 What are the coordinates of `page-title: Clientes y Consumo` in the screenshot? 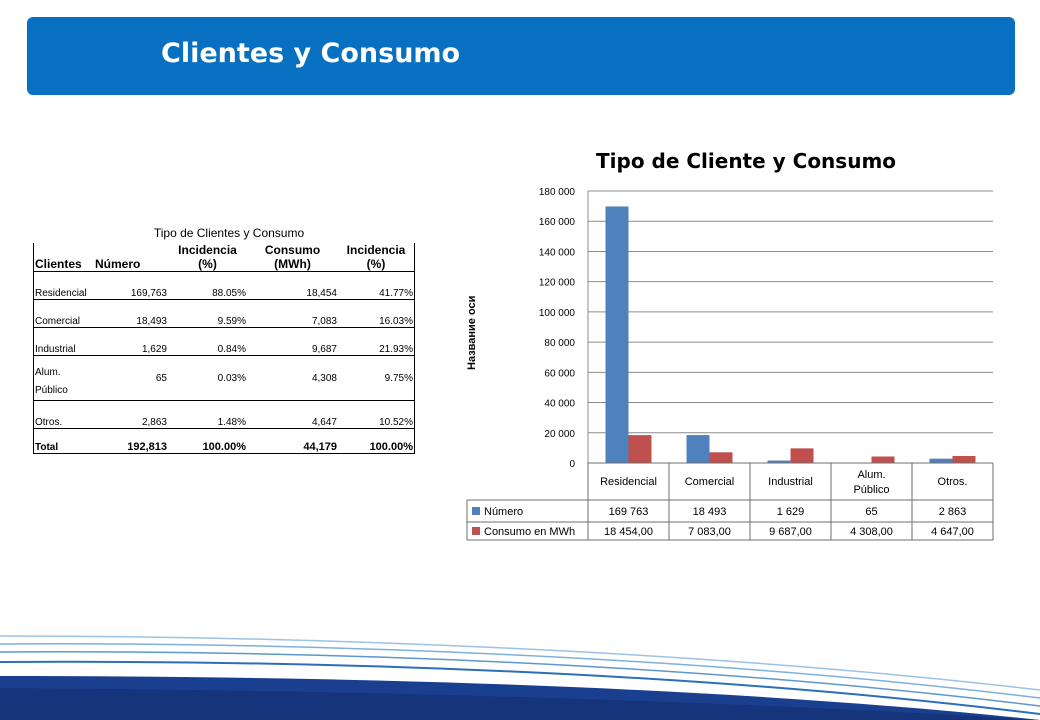 It's located at (311, 53).